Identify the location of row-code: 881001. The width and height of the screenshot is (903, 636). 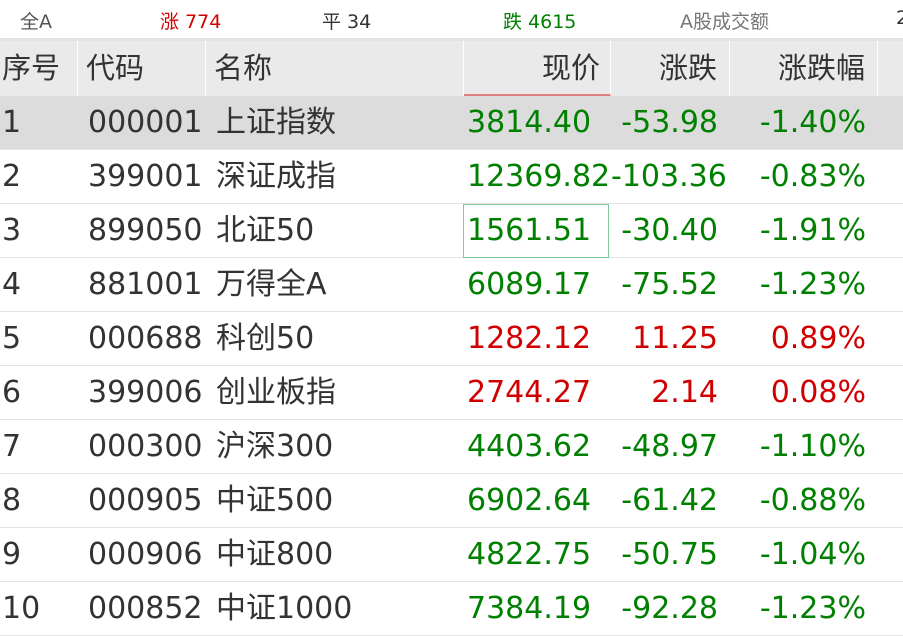
(145, 284).